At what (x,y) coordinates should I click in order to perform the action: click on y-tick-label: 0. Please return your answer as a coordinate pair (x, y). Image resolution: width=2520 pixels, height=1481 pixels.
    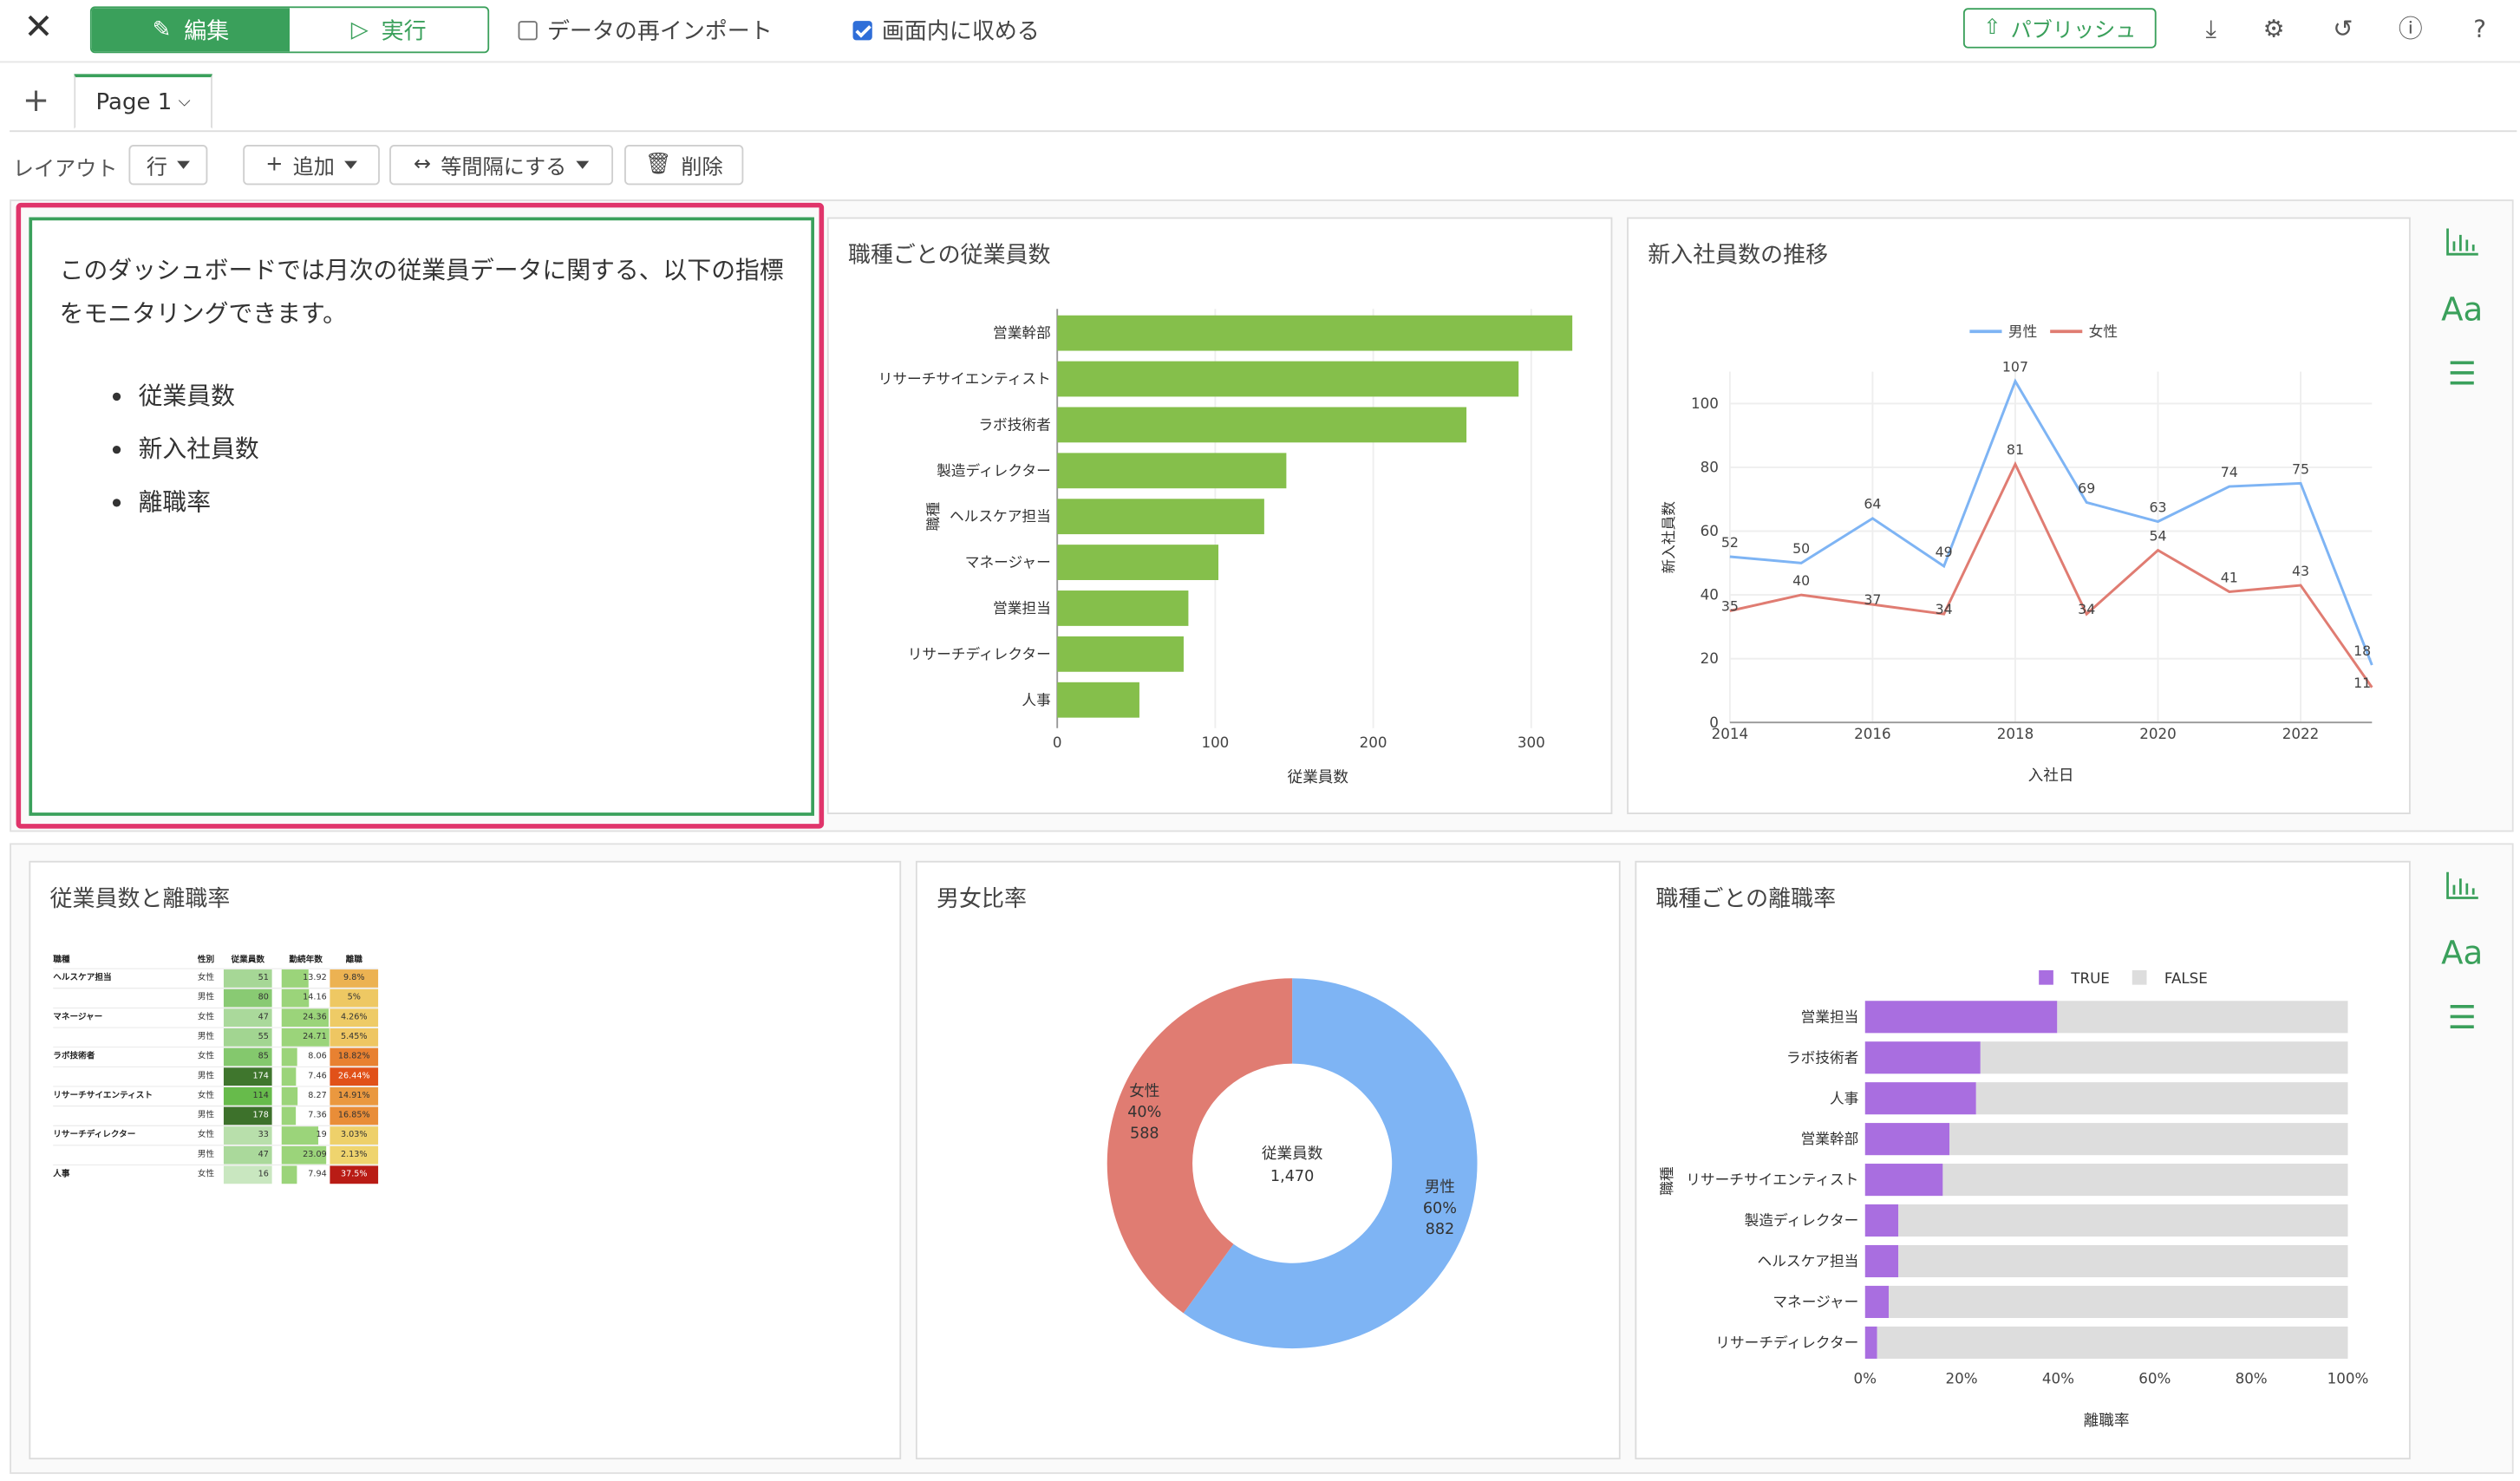
    Looking at the image, I should click on (1714, 722).